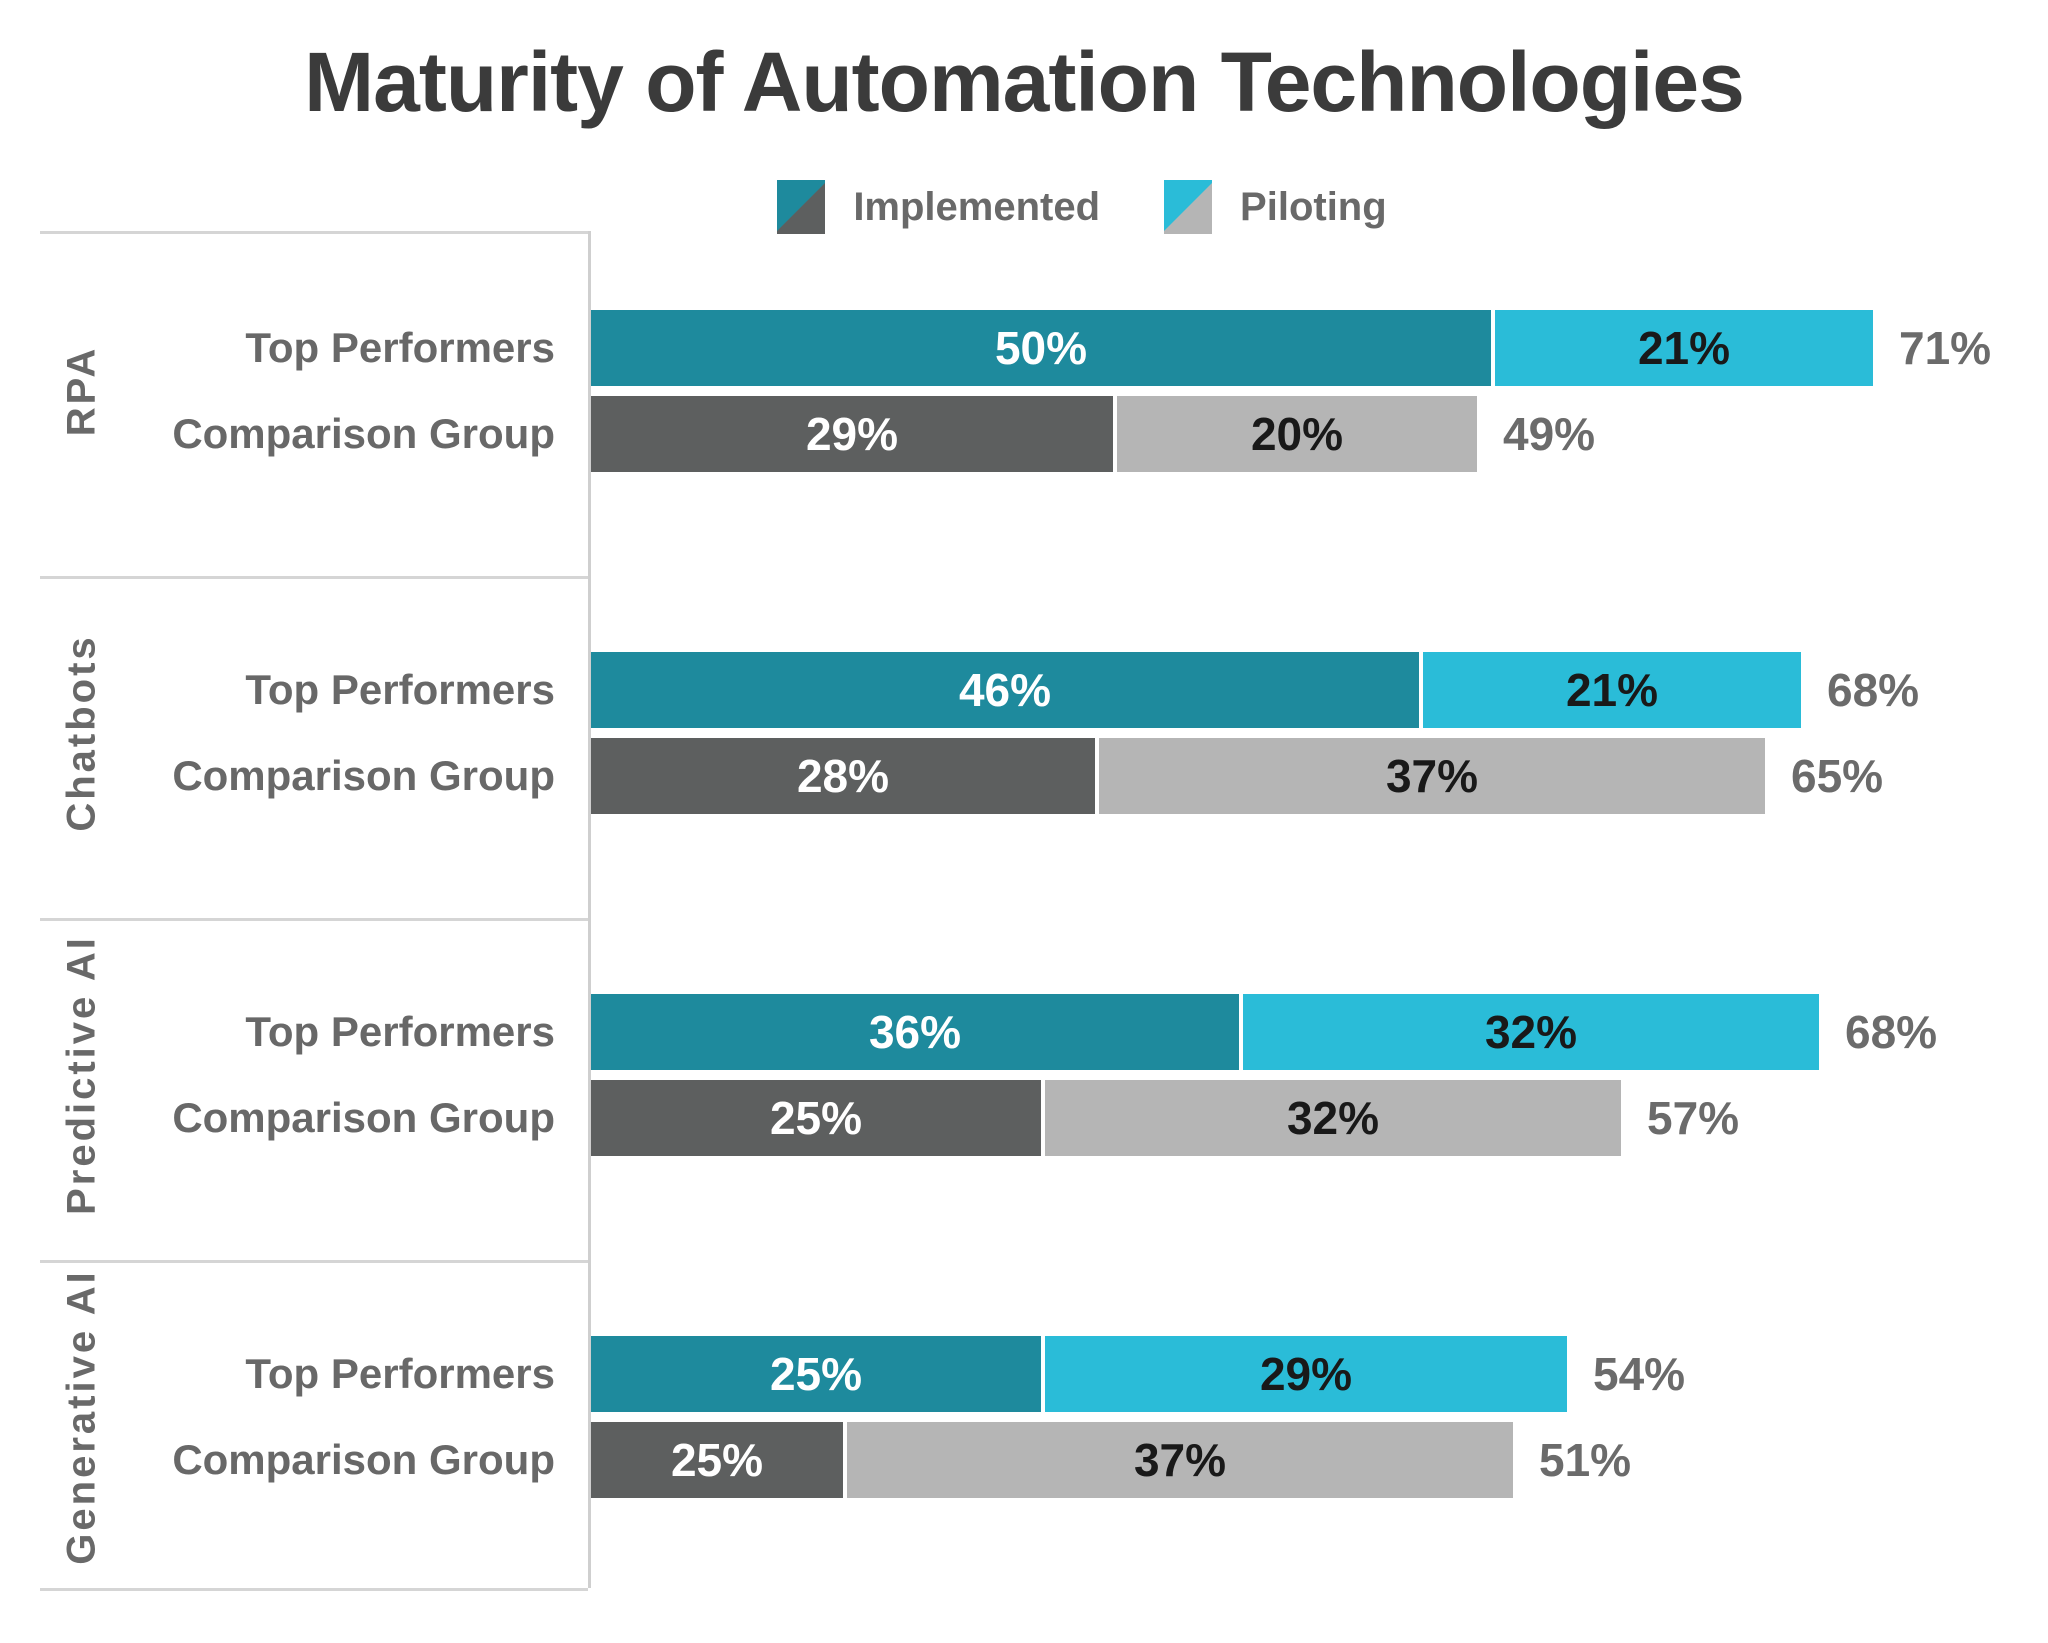  I want to click on total-label: 49%, so click(1549, 434).